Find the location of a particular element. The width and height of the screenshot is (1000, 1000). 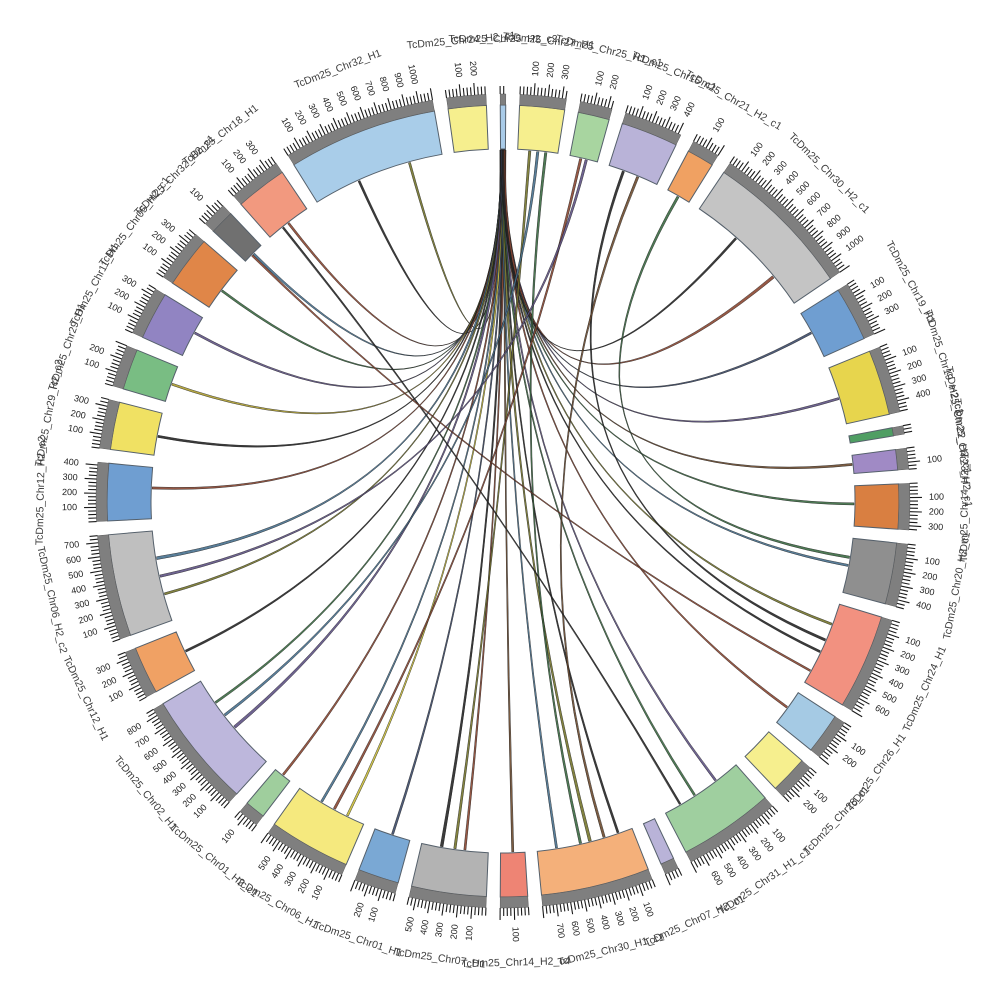

link-chord is located at coordinates (609, 465).